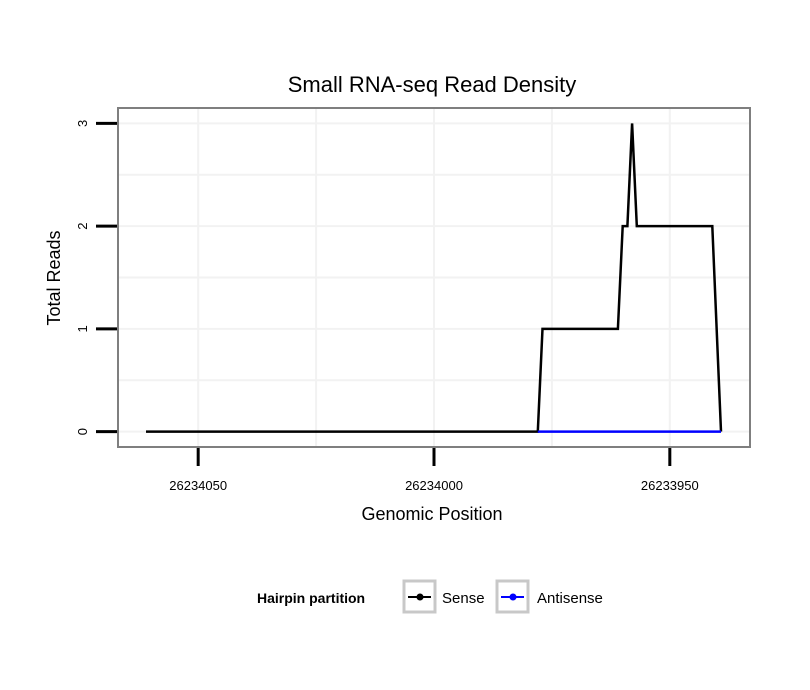 The width and height of the screenshot is (810, 690). What do you see at coordinates (570, 598) in the screenshot?
I see `legend-label-antisense: Antisense` at bounding box center [570, 598].